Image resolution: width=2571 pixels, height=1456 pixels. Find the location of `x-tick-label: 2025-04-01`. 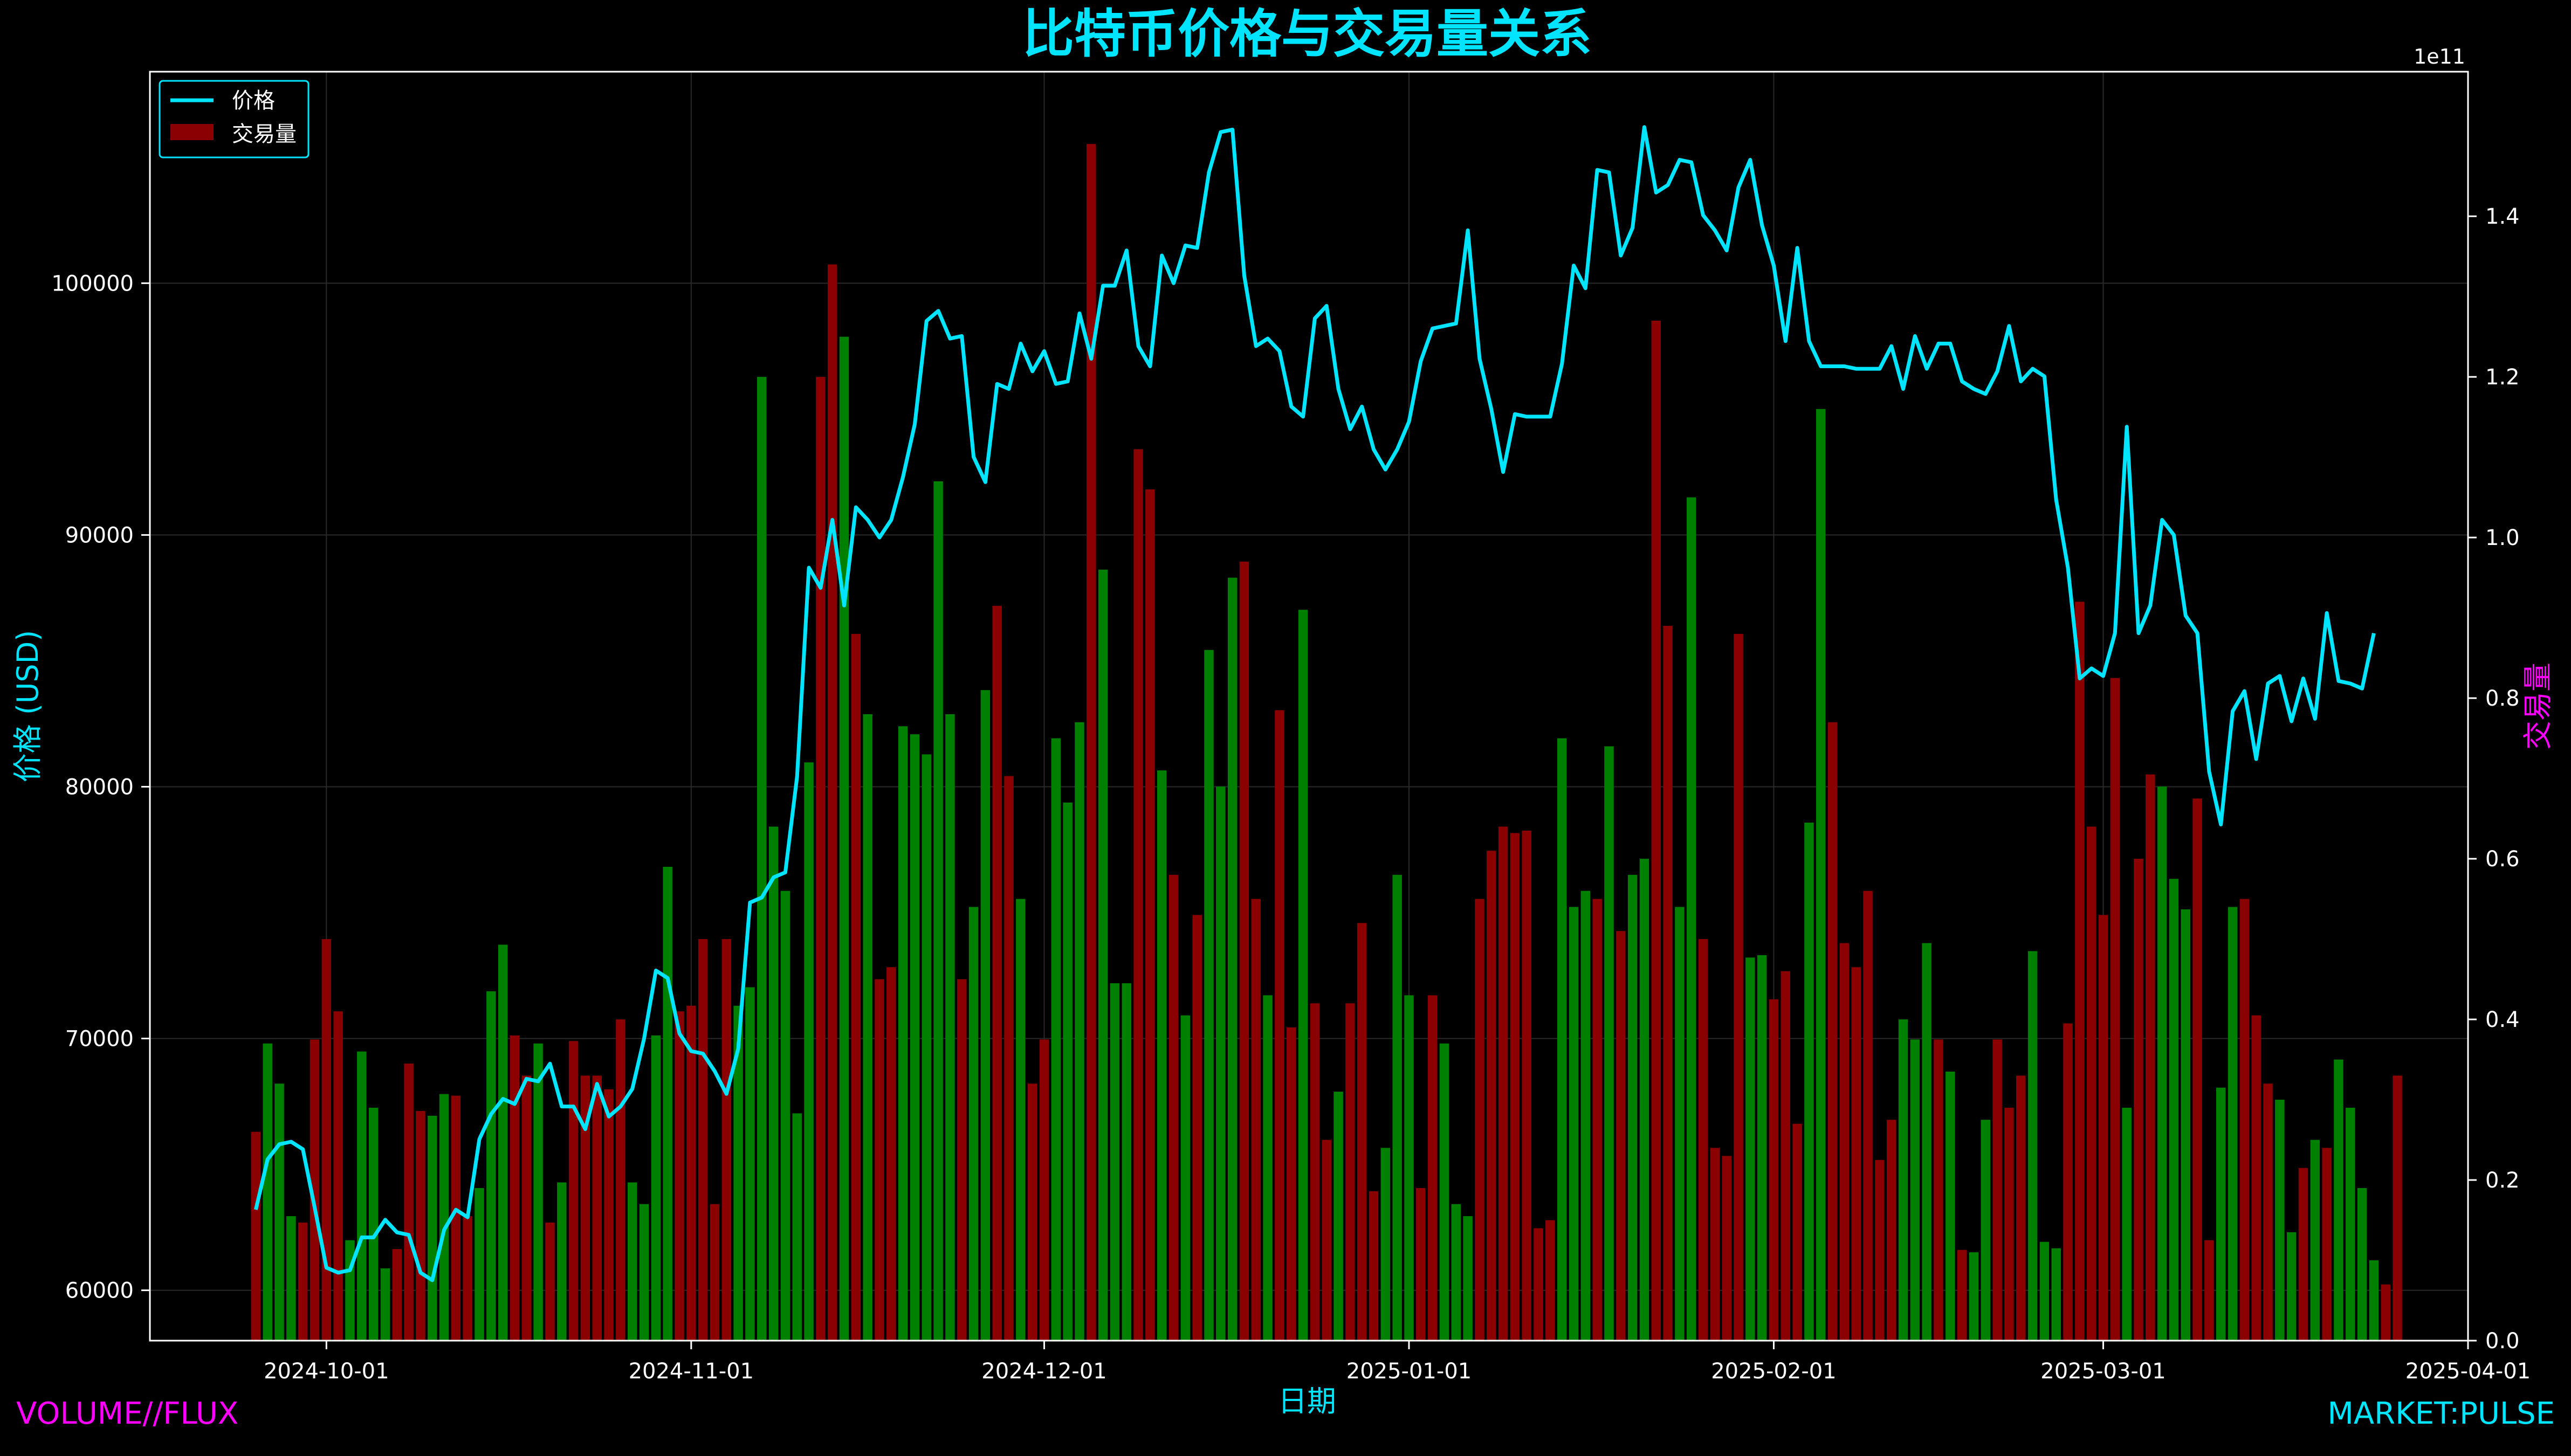

x-tick-label: 2025-04-01 is located at coordinates (2468, 1372).